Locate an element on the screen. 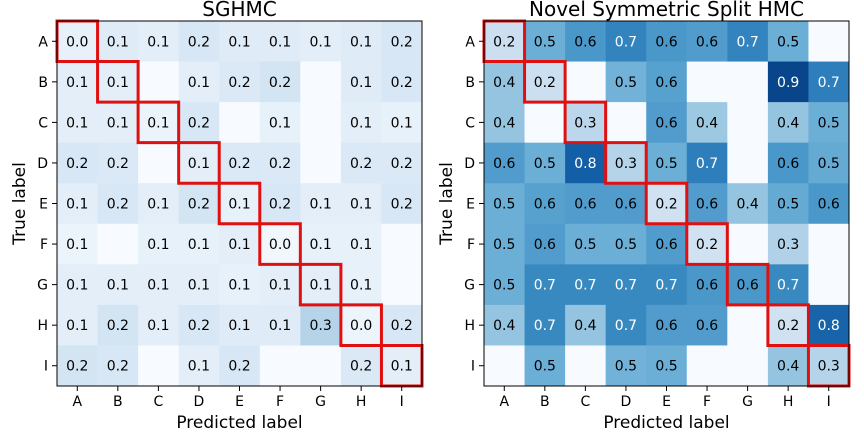 The height and width of the screenshot is (432, 864). y-tick-label: H is located at coordinates (469, 326).